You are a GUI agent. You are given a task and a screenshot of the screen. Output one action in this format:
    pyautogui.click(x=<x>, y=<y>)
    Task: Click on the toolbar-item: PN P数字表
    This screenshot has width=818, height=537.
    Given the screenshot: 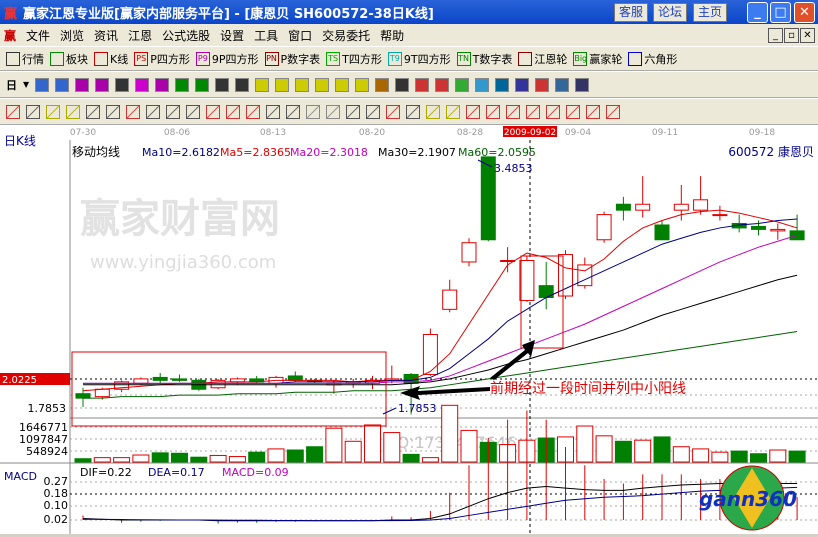 What is the action you would take?
    pyautogui.click(x=292, y=59)
    